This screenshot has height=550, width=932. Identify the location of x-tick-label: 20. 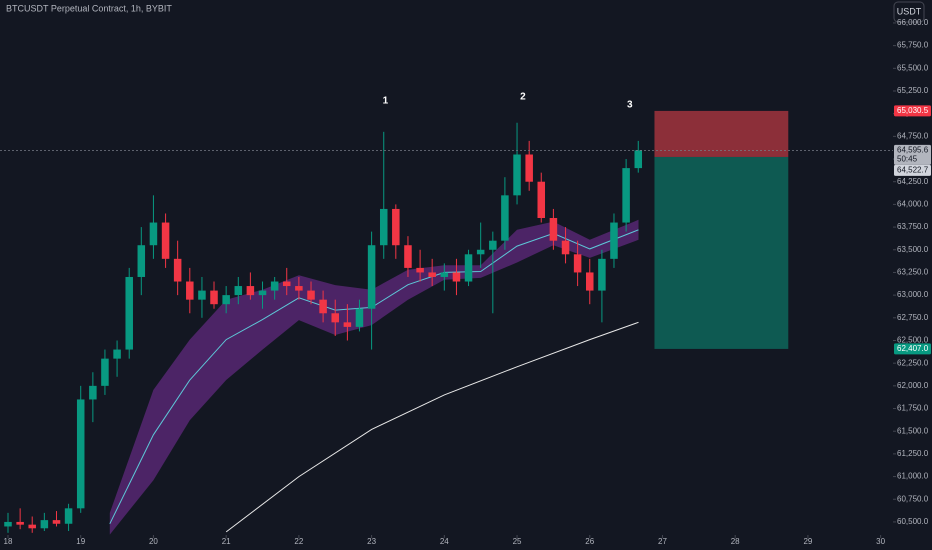
(153, 541).